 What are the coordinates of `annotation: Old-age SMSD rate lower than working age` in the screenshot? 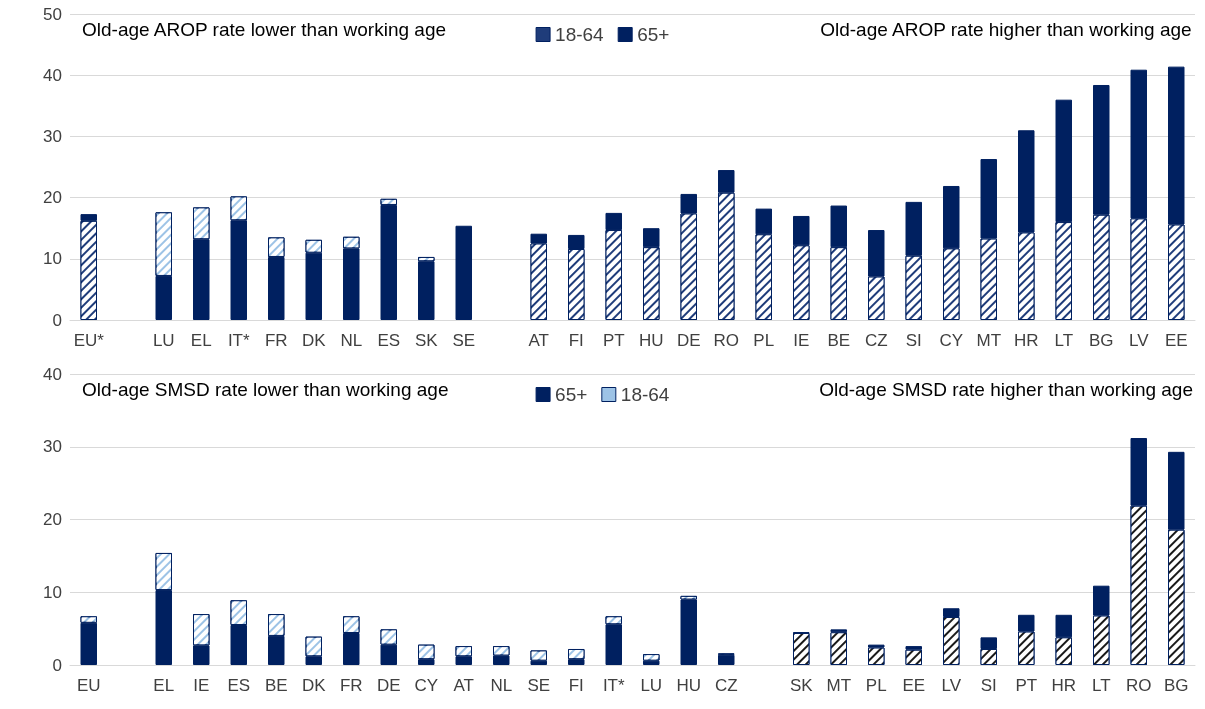 It's located at (265, 389).